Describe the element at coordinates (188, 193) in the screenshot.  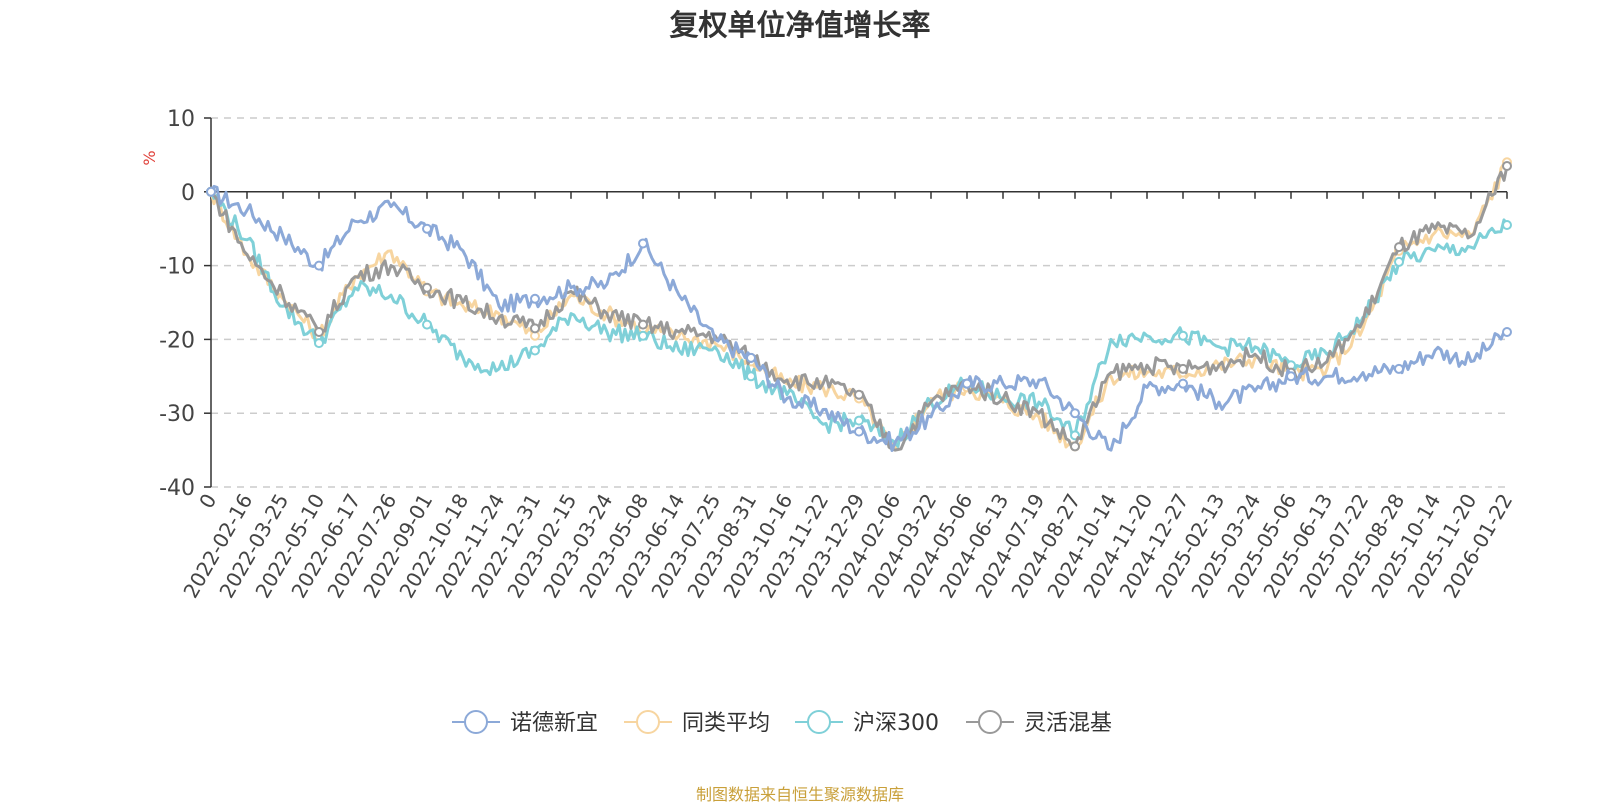
I see `y-tick-label: 0` at that location.